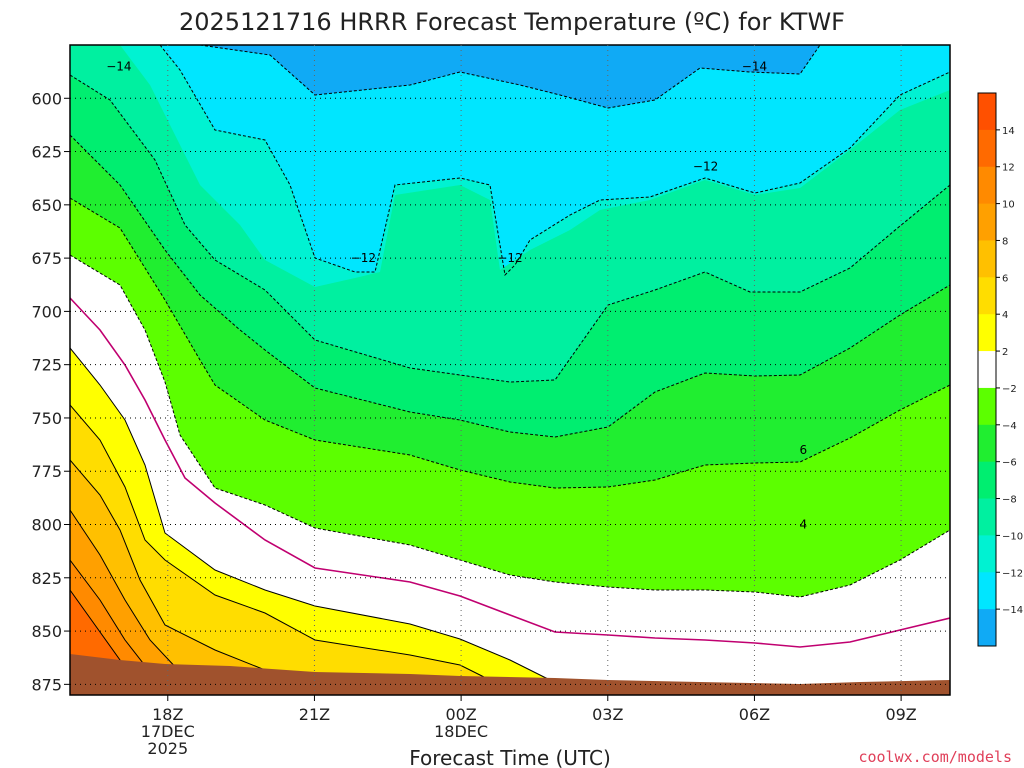  Describe the element at coordinates (46, 258) in the screenshot. I see `y-tick-label: 675` at that location.